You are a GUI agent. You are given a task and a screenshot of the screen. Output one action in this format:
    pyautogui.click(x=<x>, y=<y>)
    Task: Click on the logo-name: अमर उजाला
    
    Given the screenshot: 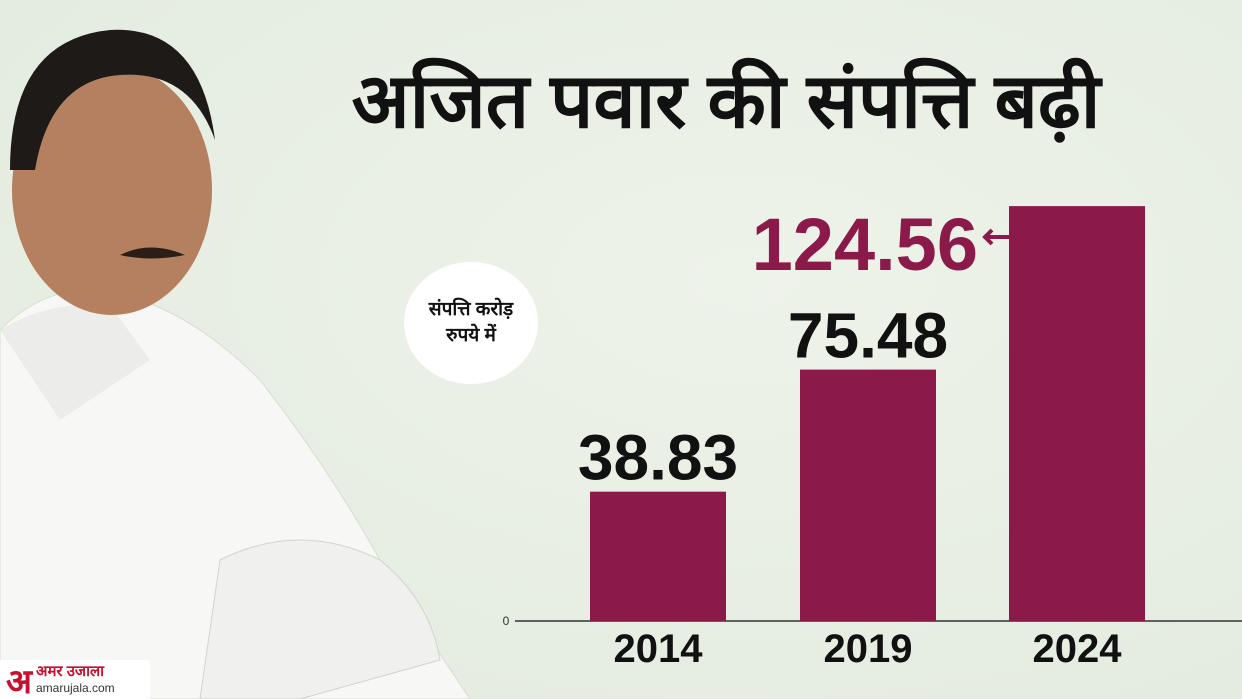 What is the action you would take?
    pyautogui.click(x=70, y=671)
    